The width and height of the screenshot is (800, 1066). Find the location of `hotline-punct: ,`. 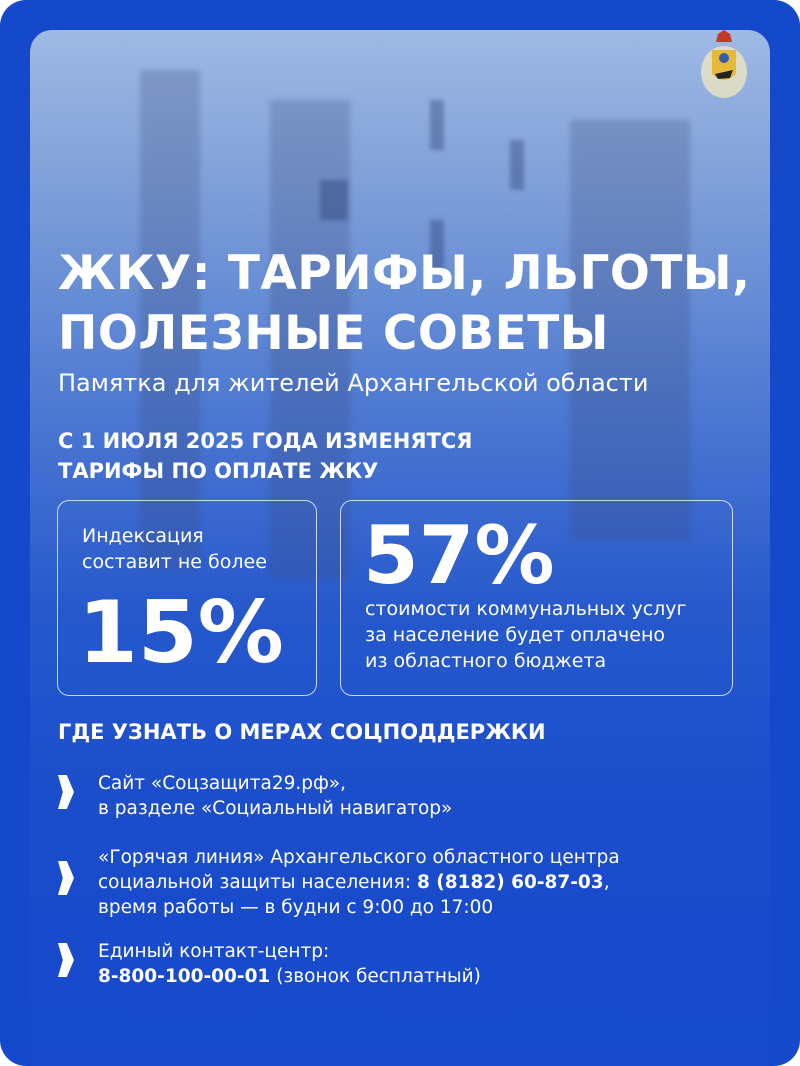

hotline-punct: , is located at coordinates (606, 882).